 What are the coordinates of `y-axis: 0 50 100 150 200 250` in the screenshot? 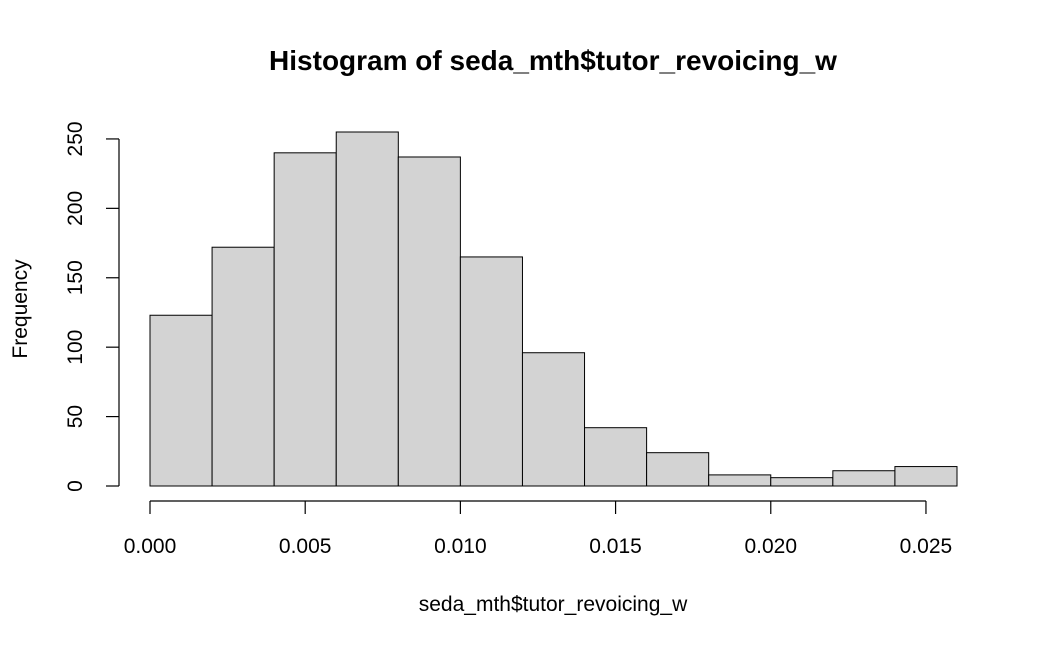 It's located at (92, 306).